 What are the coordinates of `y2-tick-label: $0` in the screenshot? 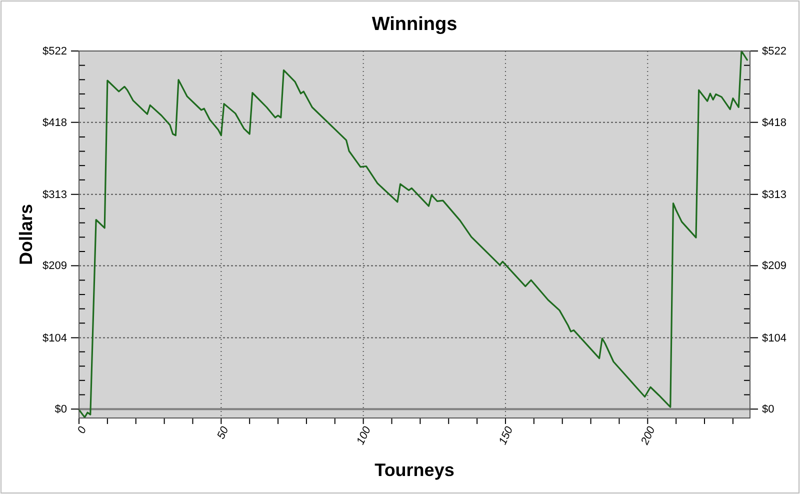 It's located at (768, 410).